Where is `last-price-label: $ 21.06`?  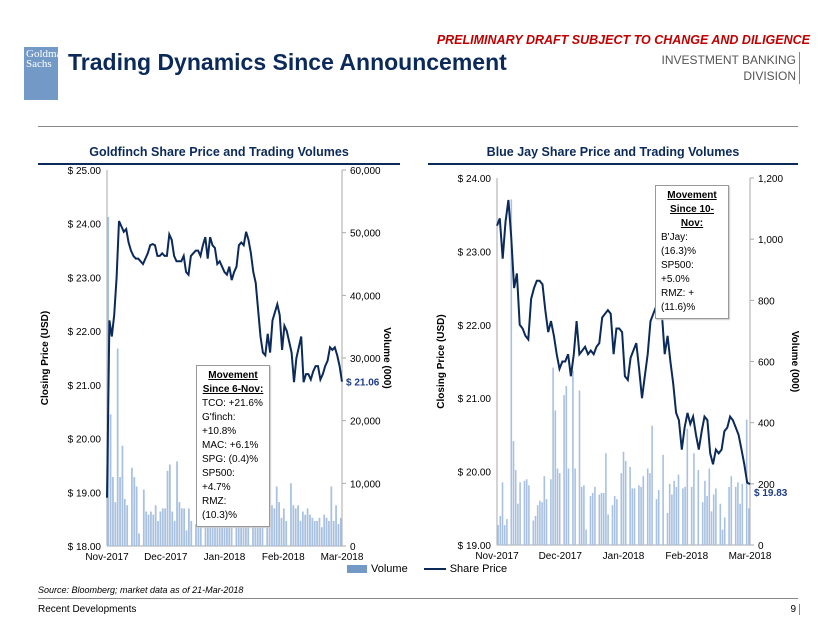
last-price-label: $ 21.06 is located at coordinates (363, 383).